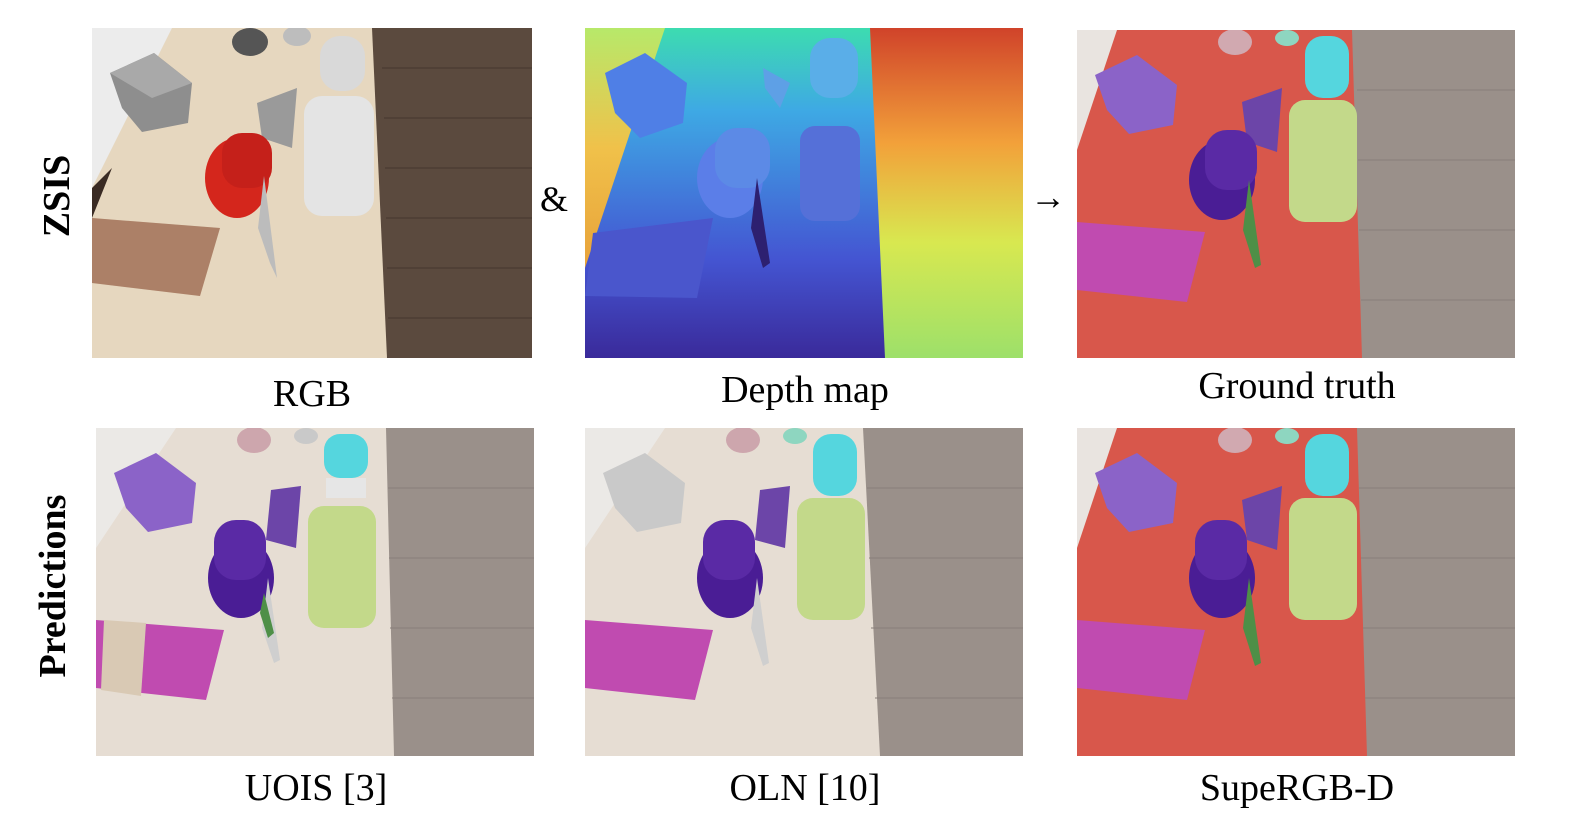 The width and height of the screenshot is (1580, 832). Describe the element at coordinates (554, 199) in the screenshot. I see `and-symbol: &` at that location.